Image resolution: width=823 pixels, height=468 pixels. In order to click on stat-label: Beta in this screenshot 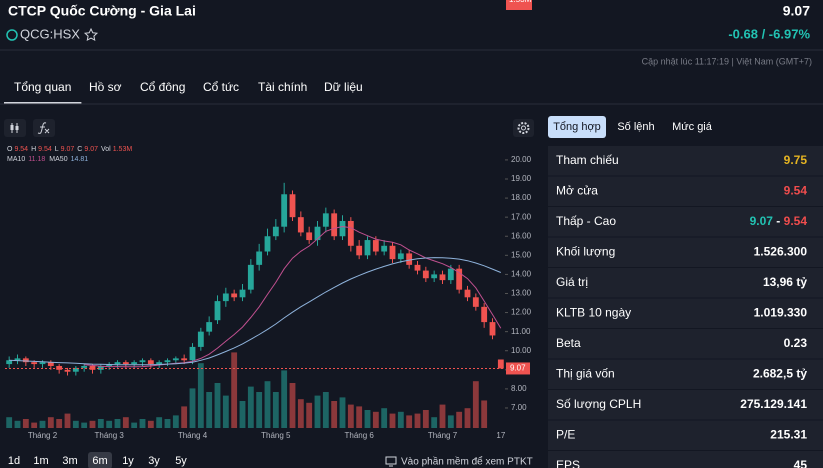, I will do `click(568, 343)`.